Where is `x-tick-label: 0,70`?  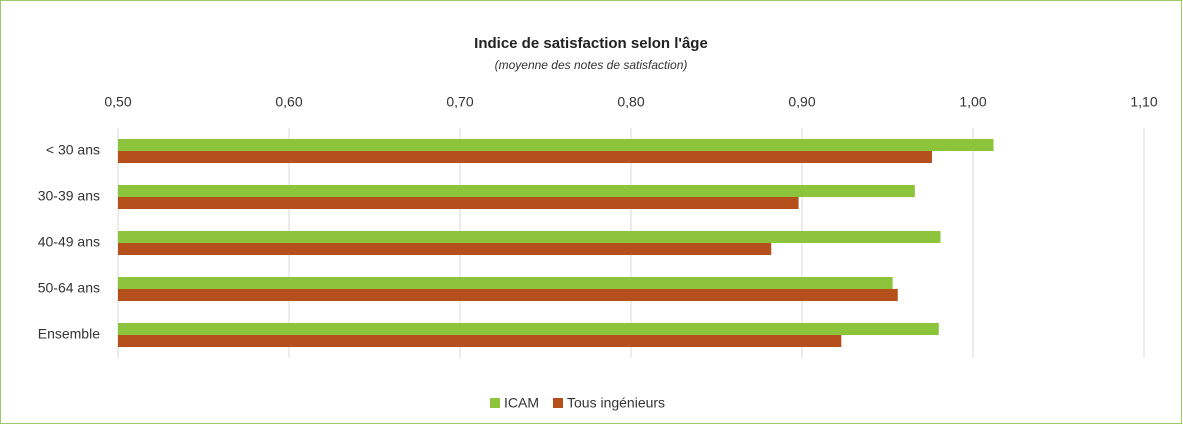 x-tick-label: 0,70 is located at coordinates (459, 102).